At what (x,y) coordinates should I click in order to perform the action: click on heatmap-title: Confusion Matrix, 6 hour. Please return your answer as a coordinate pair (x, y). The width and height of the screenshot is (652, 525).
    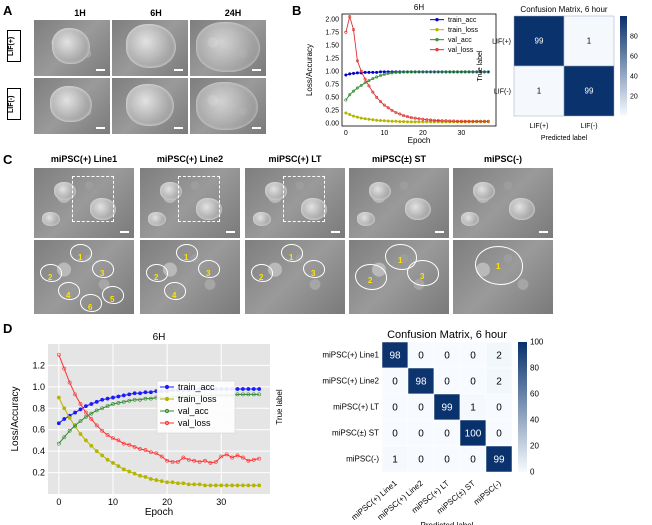
    Looking at the image, I should click on (447, 335).